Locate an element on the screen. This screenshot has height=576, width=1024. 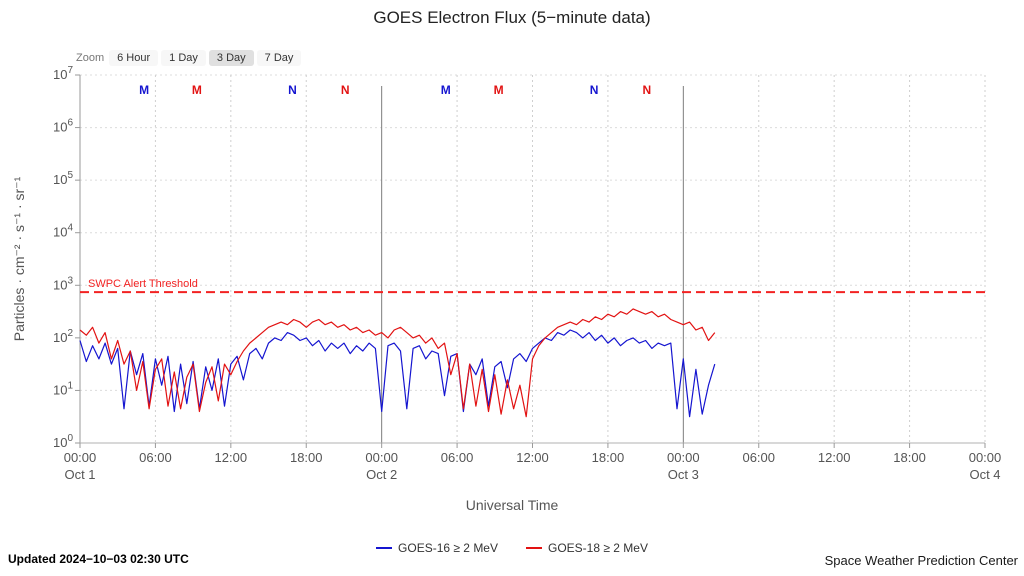
legend-item-goes18: GOES-18 ≥ 2 MeV is located at coordinates (587, 548).